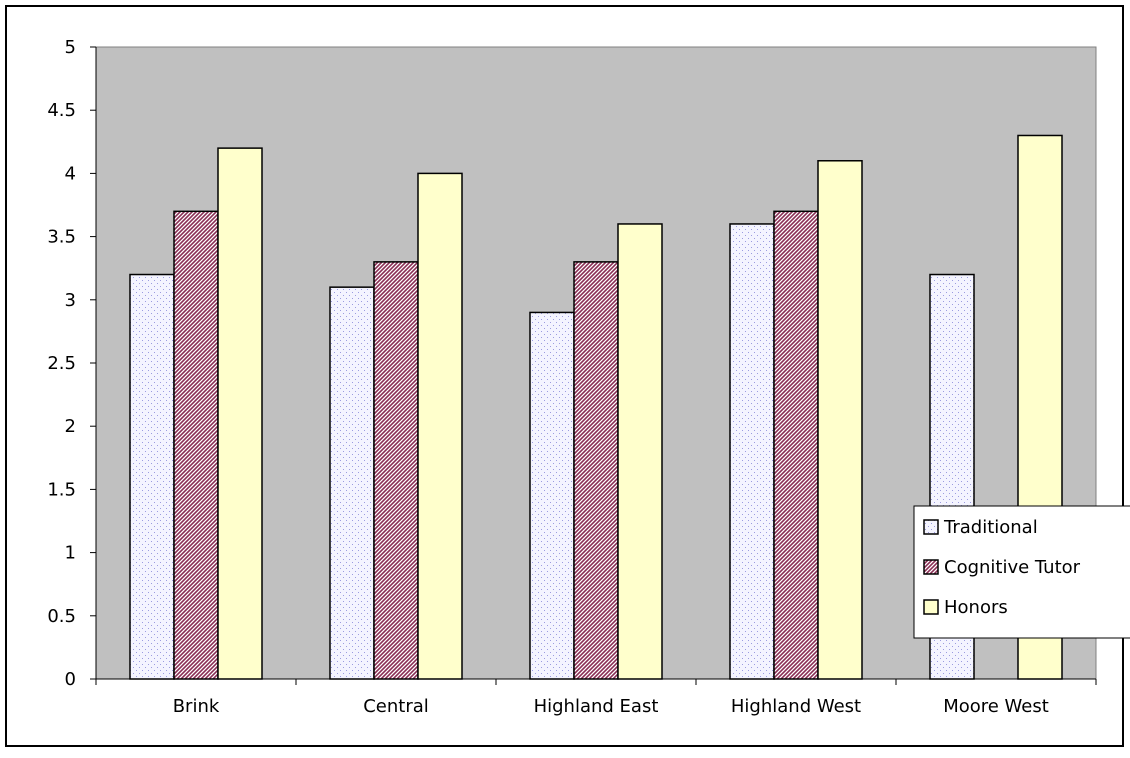  Describe the element at coordinates (752, 451) in the screenshot. I see `bar-traditional-highland-west` at that location.